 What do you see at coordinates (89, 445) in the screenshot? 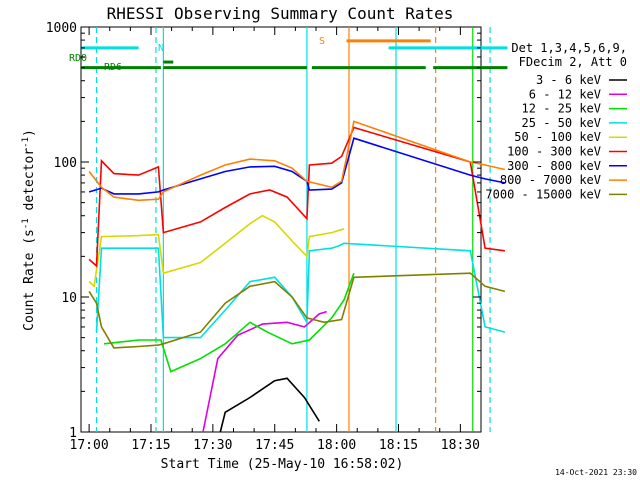
I see `x-tick-label-0: 17:00` at bounding box center [89, 445].